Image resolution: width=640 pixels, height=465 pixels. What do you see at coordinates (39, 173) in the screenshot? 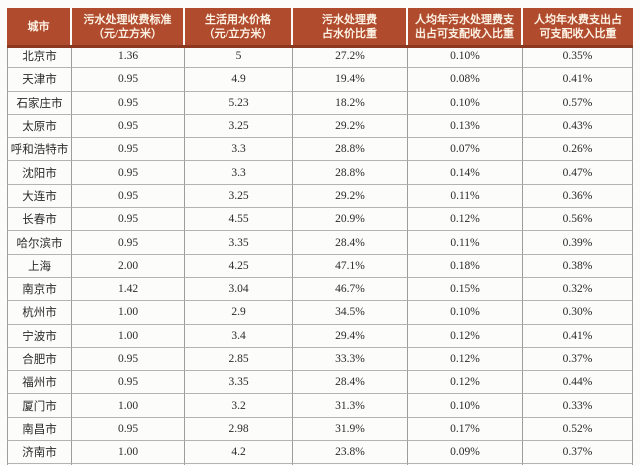
I see `city-cell: 沈阳市` at bounding box center [39, 173].